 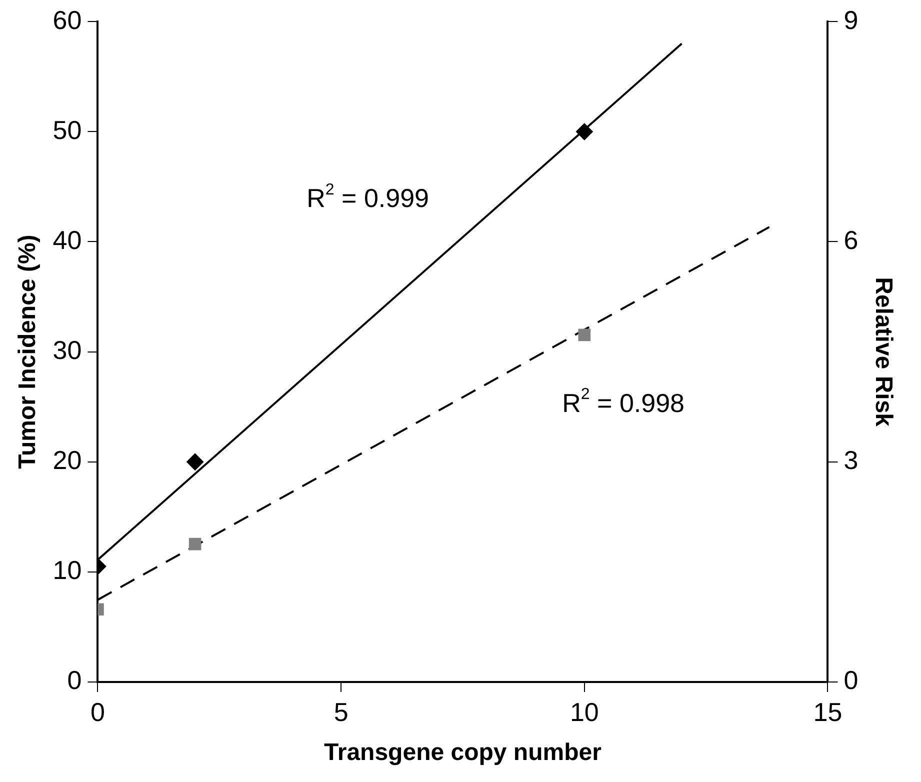 What do you see at coordinates (97, 711) in the screenshot?
I see `x-tick-label: 0` at bounding box center [97, 711].